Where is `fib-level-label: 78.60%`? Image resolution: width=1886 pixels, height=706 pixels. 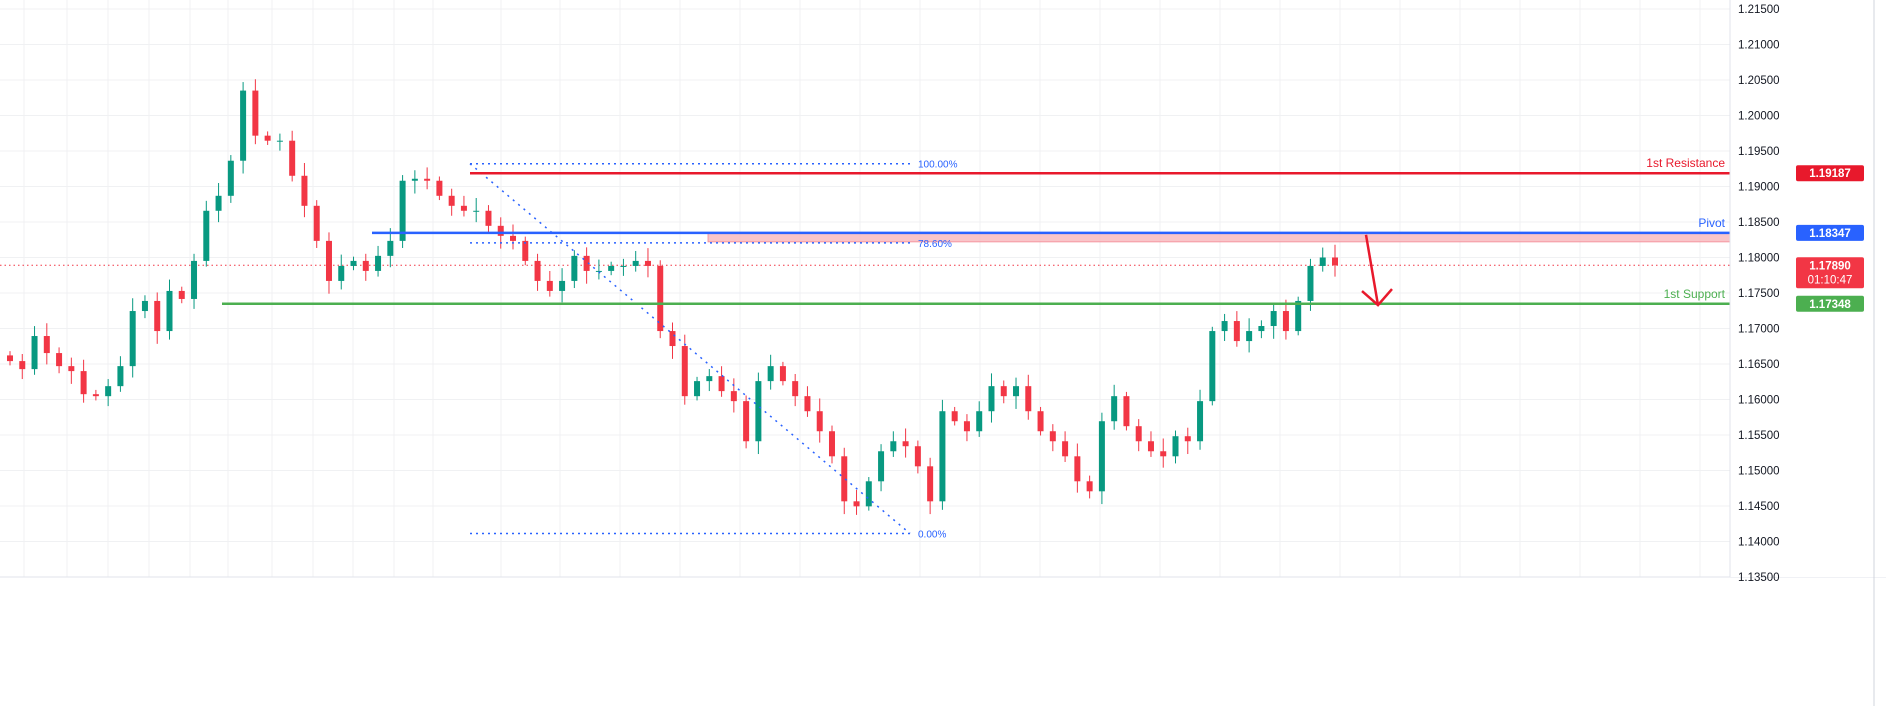
fib-level-label: 78.60% is located at coordinates (935, 244).